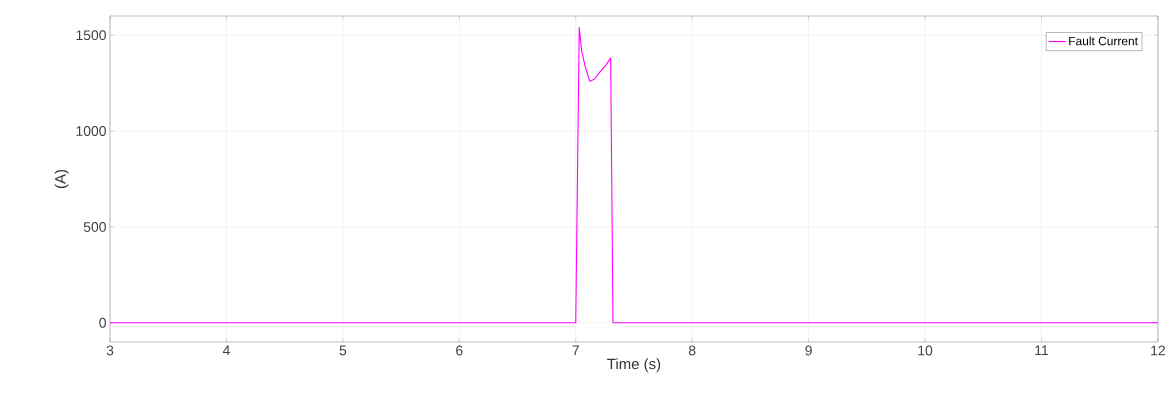 Image resolution: width=1170 pixels, height=417 pixels. I want to click on x-axis-title: Time (s), so click(634, 365).